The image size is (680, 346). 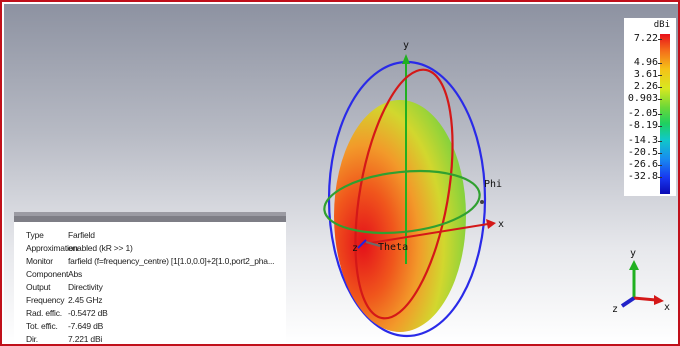 I want to click on legend-tick: 4.96, so click(x=643, y=63).